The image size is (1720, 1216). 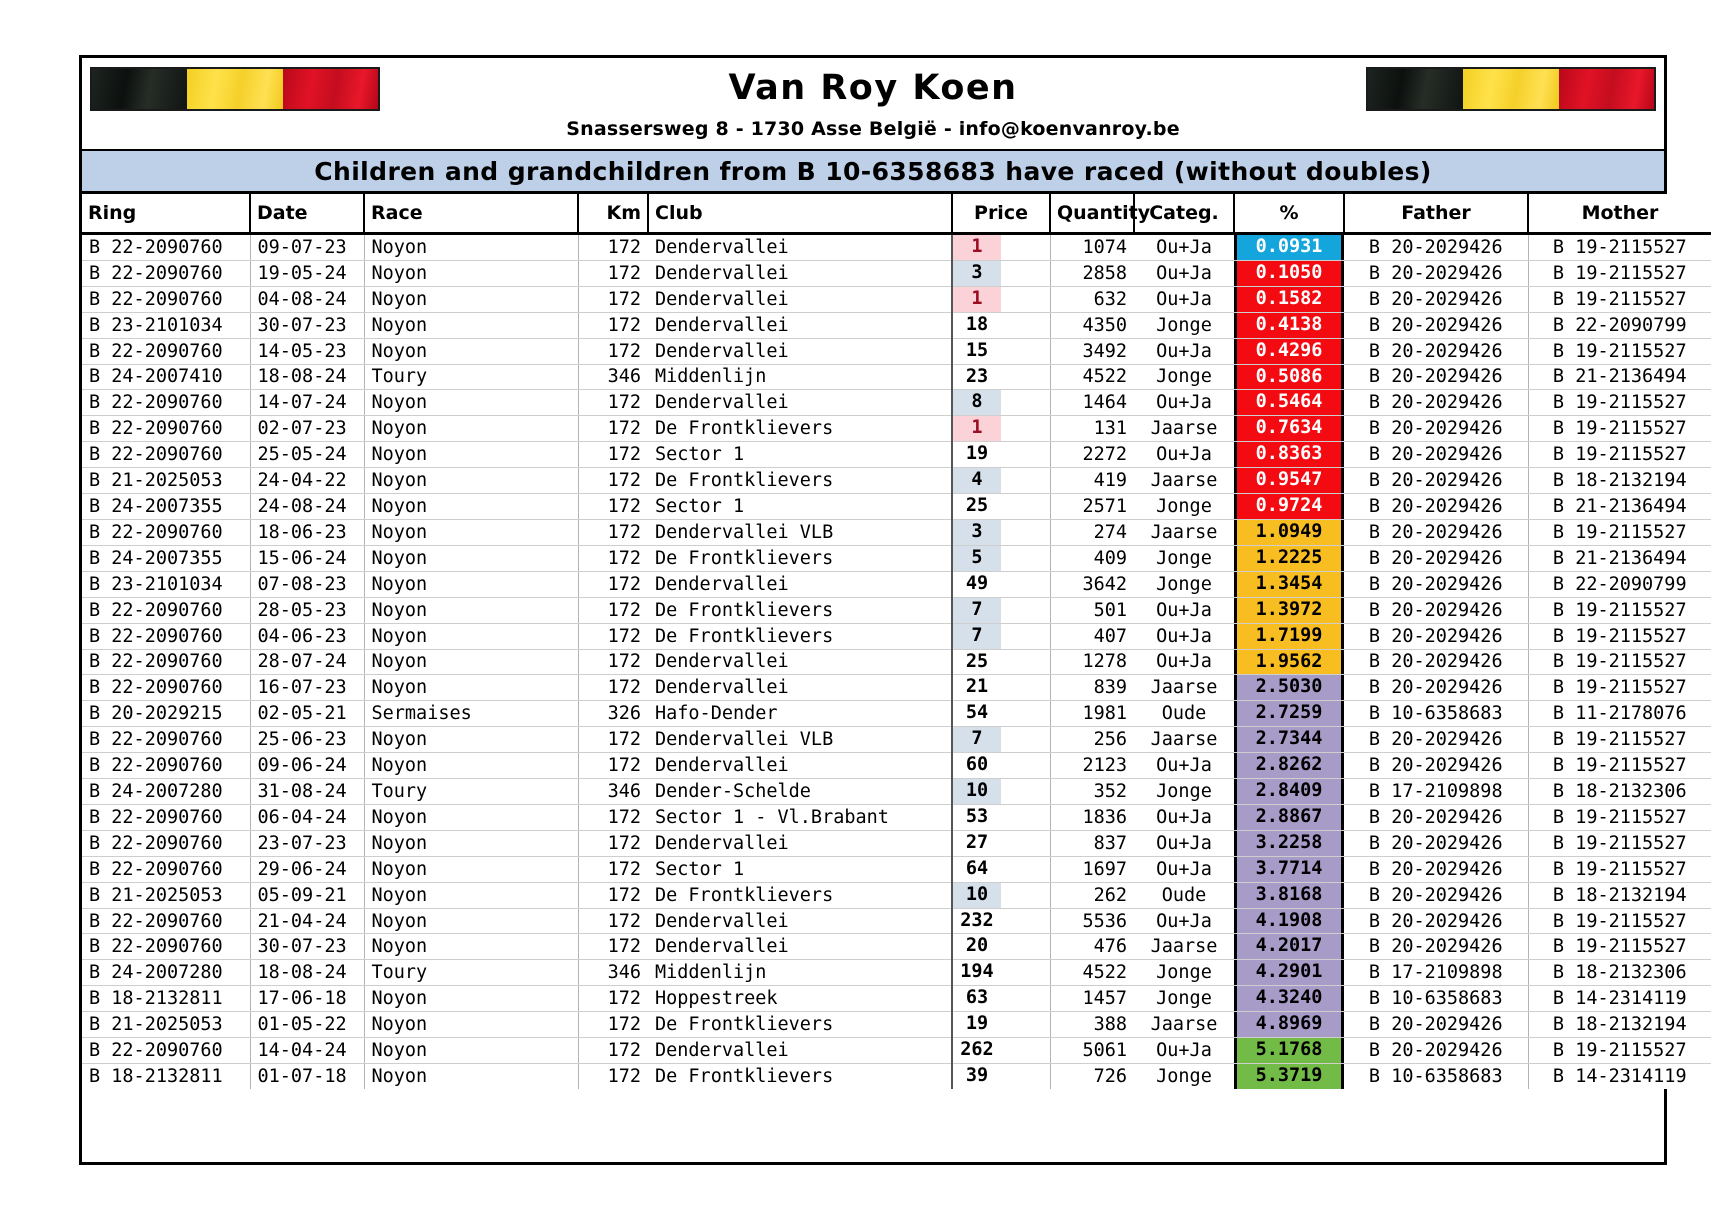 What do you see at coordinates (166, 973) in the screenshot?
I see `cell-ring: B 24-2007280` at bounding box center [166, 973].